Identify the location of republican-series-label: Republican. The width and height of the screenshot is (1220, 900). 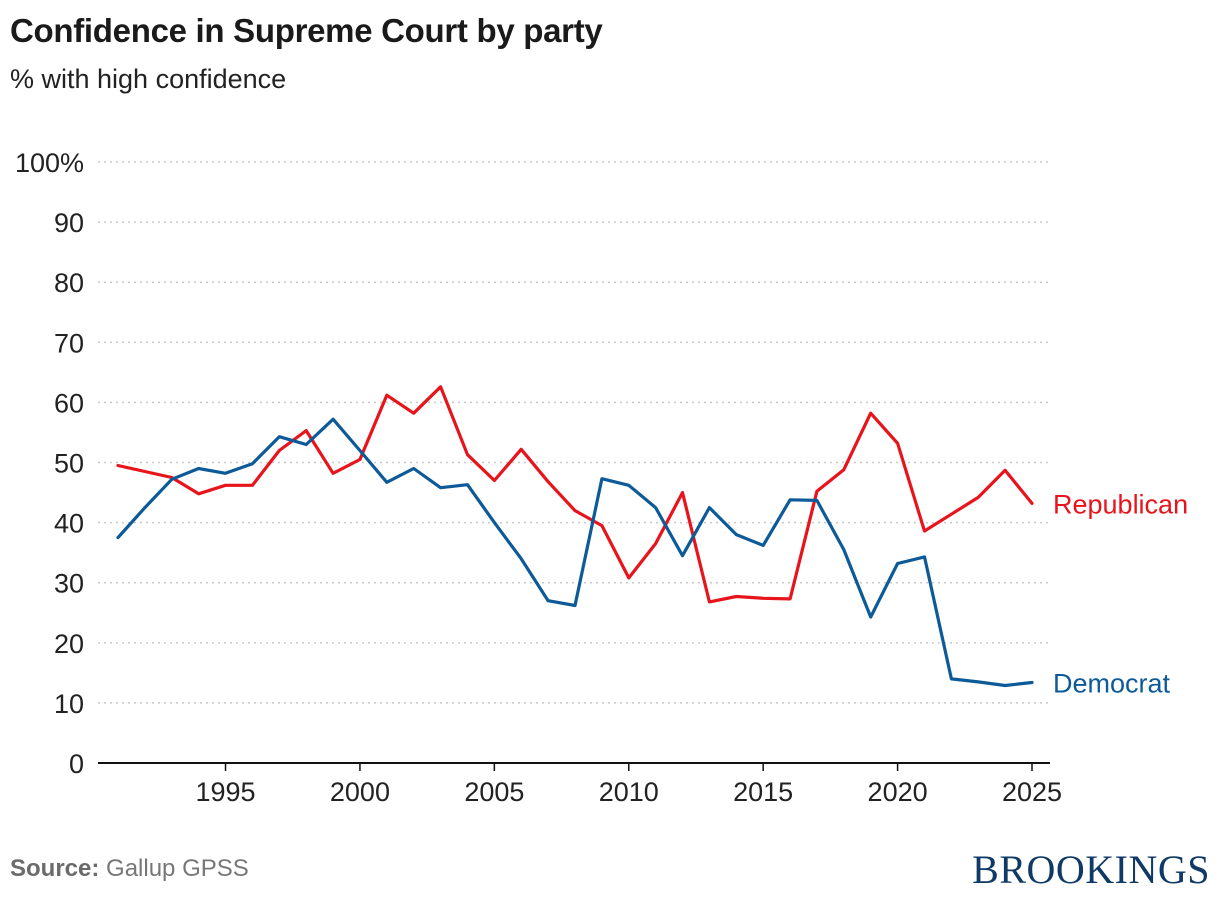
(1120, 504).